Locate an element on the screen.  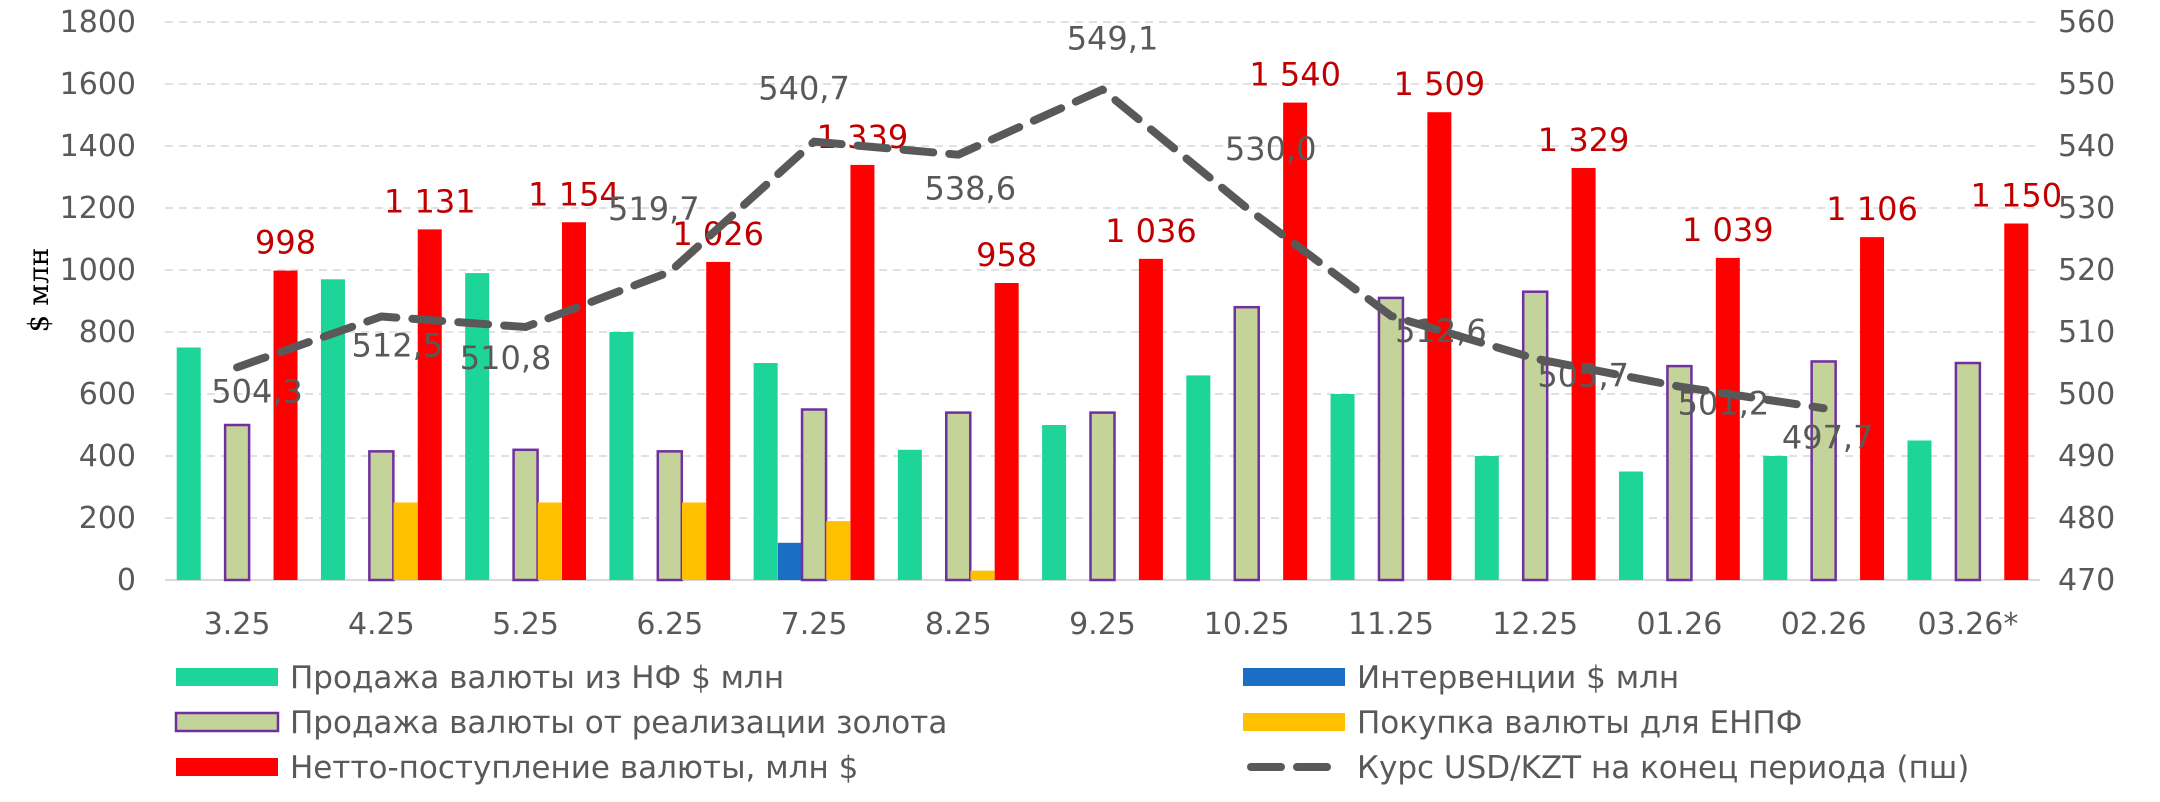
rate-value-label: 510,8 is located at coordinates (506, 358).